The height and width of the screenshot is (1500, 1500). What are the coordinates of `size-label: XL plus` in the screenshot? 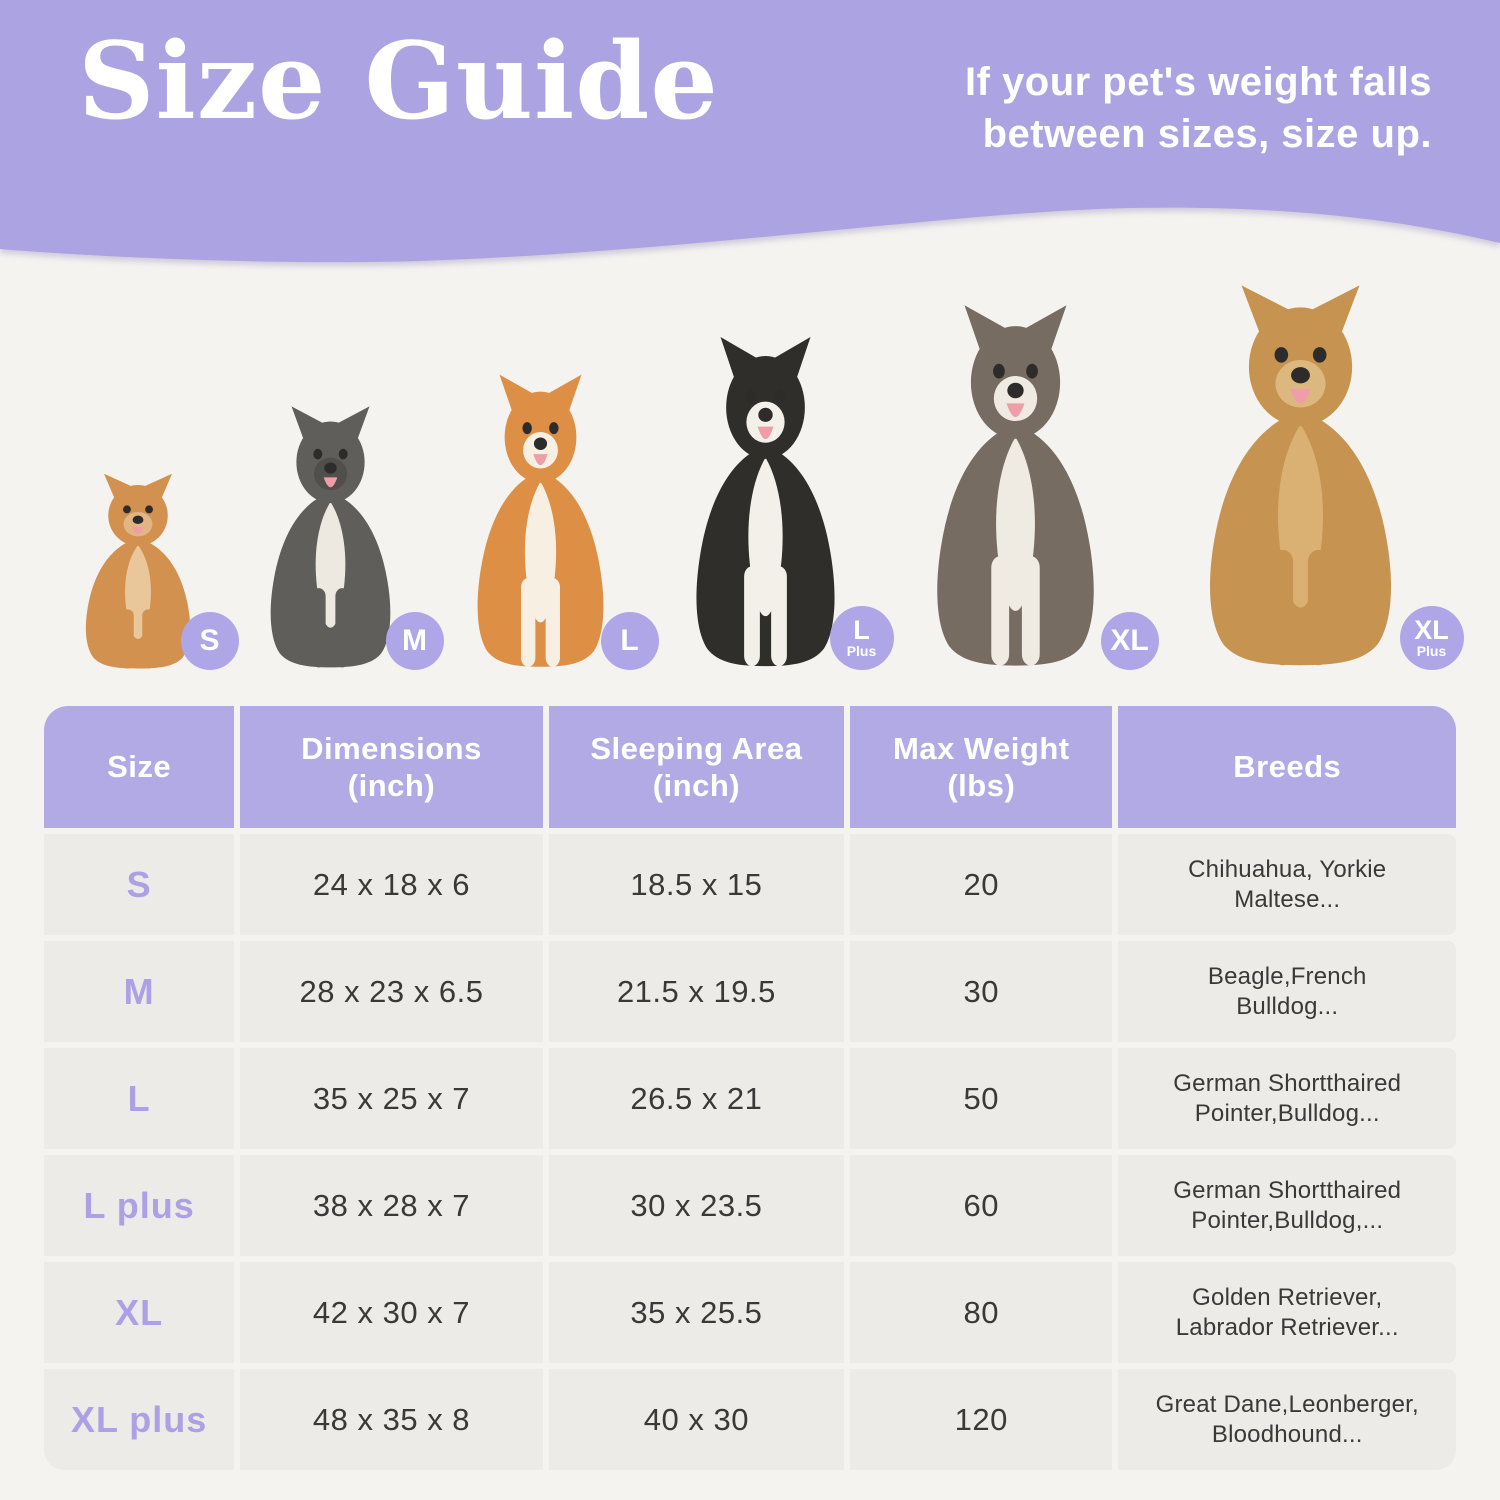 It's located at (139, 1419).